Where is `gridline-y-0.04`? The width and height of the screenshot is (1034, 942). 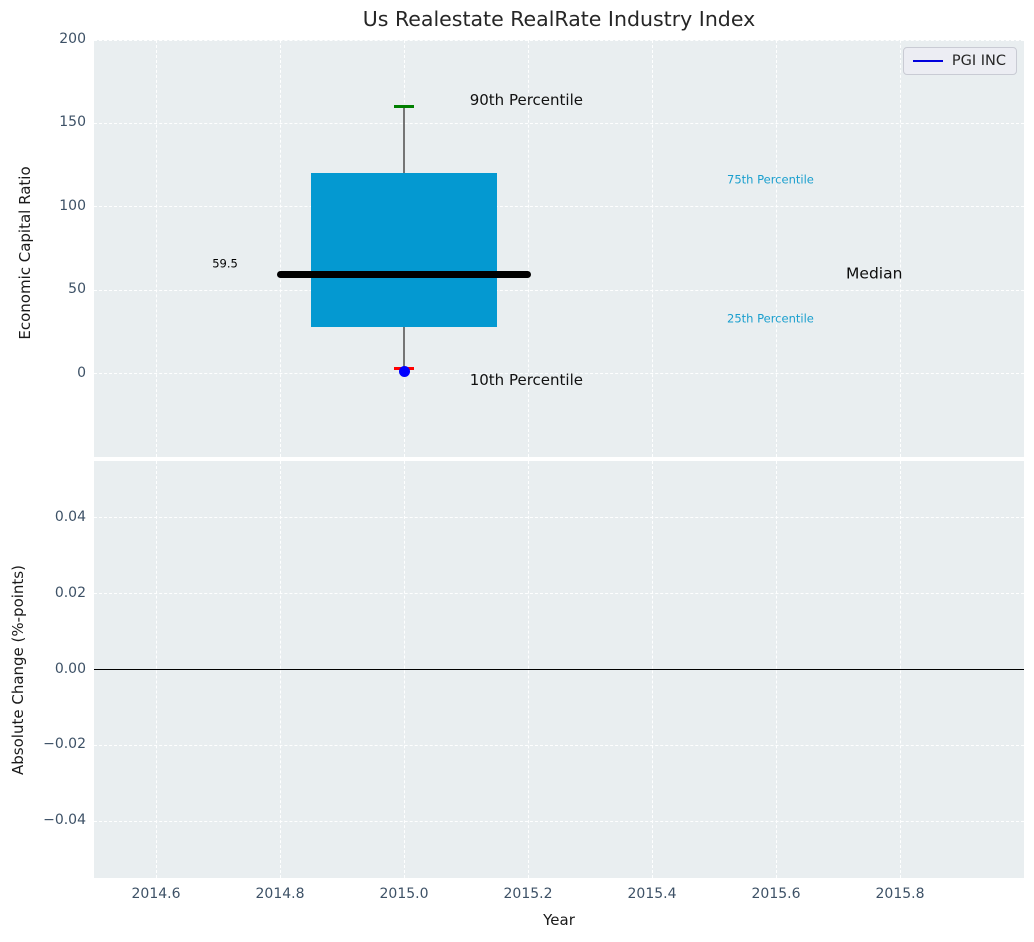
gridline-y-0.04 is located at coordinates (559, 518).